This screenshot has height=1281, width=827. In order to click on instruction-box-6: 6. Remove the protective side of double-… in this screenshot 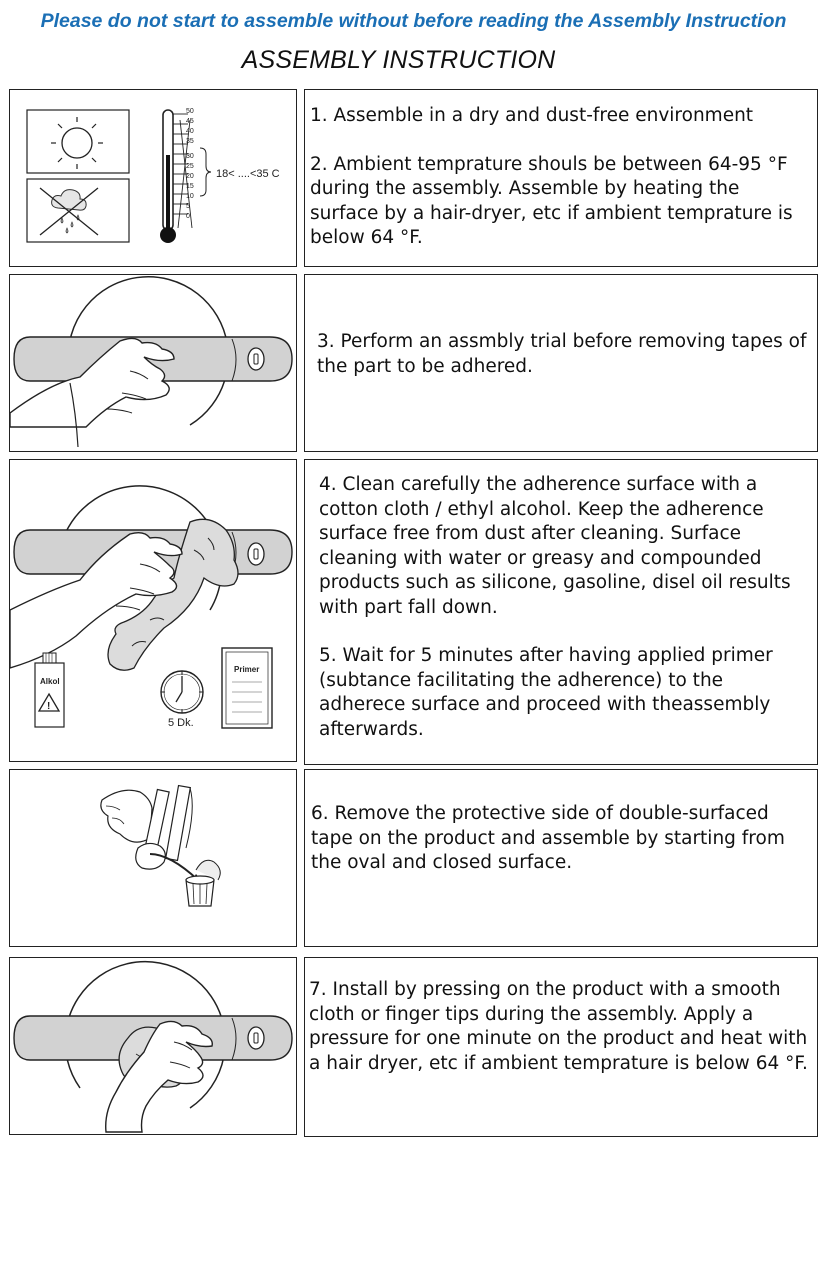, I will do `click(561, 858)`.